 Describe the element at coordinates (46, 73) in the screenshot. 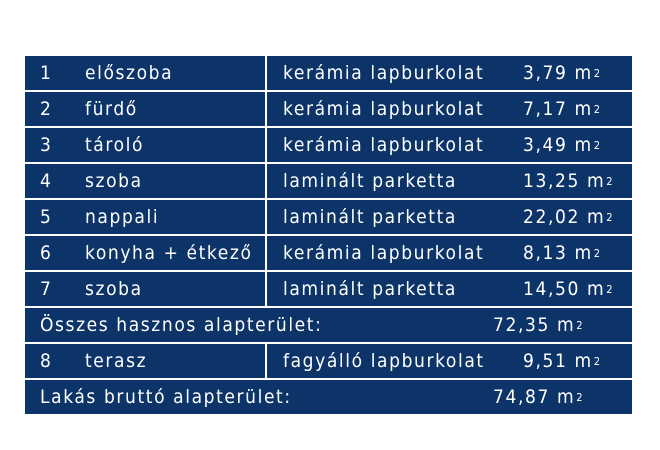

I see `room-number: 1` at that location.